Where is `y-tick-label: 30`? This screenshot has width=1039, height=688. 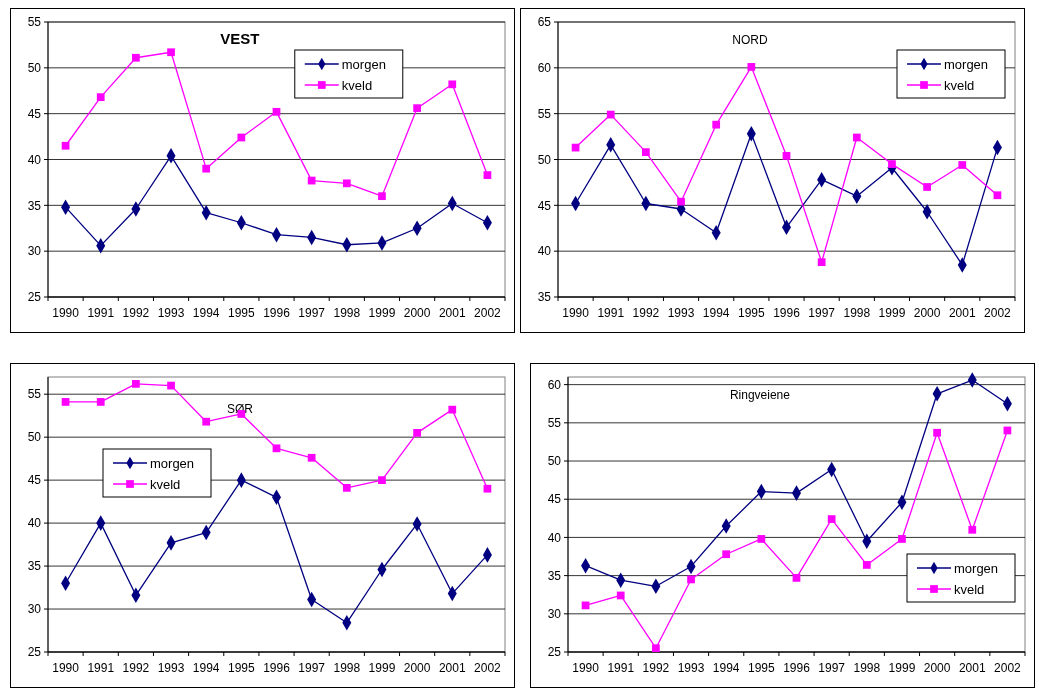 y-tick-label: 30 is located at coordinates (554, 614).